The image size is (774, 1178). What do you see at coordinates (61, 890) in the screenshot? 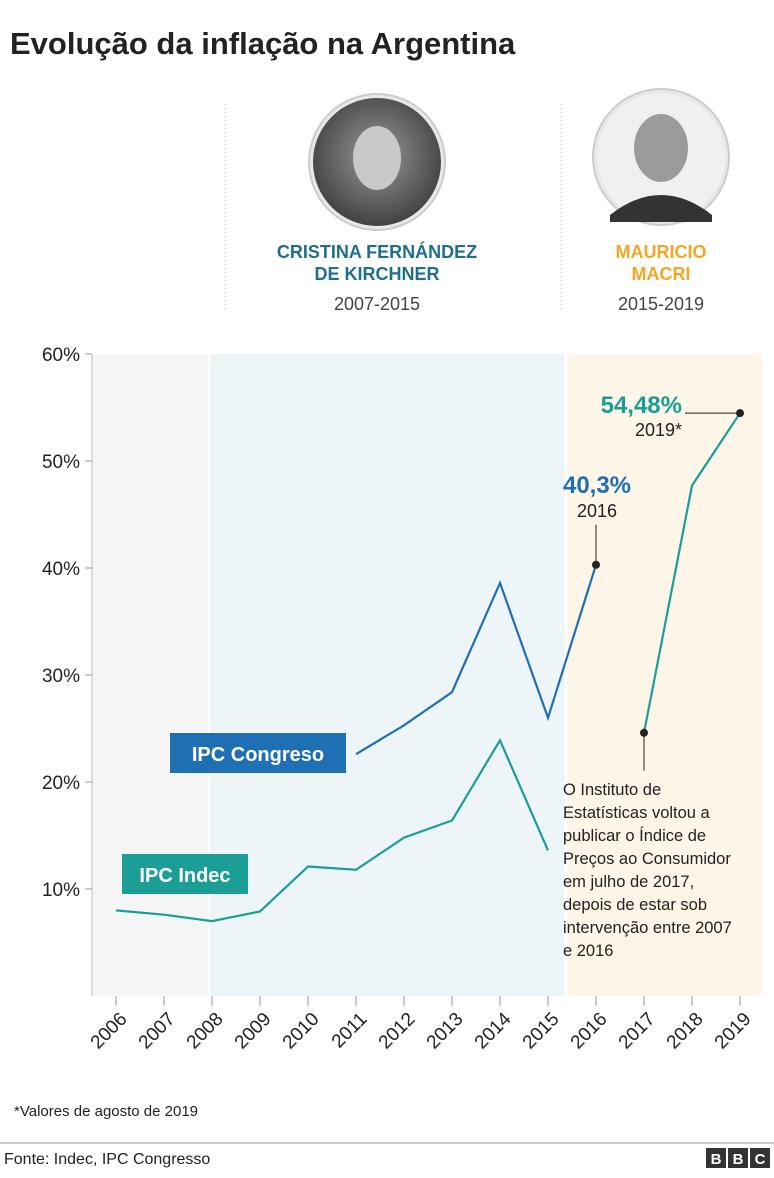
I see `y-tick-label: 10%` at bounding box center [61, 890].